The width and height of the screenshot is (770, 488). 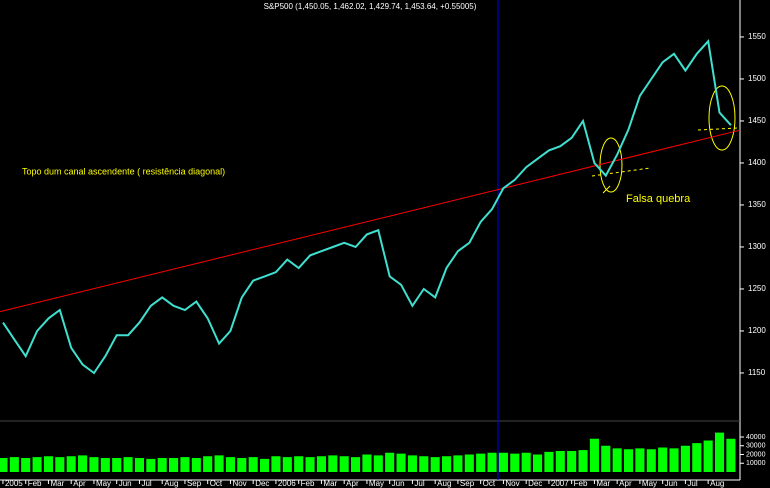 What do you see at coordinates (756, 446) in the screenshot?
I see `y-tick-label: 30000` at bounding box center [756, 446].